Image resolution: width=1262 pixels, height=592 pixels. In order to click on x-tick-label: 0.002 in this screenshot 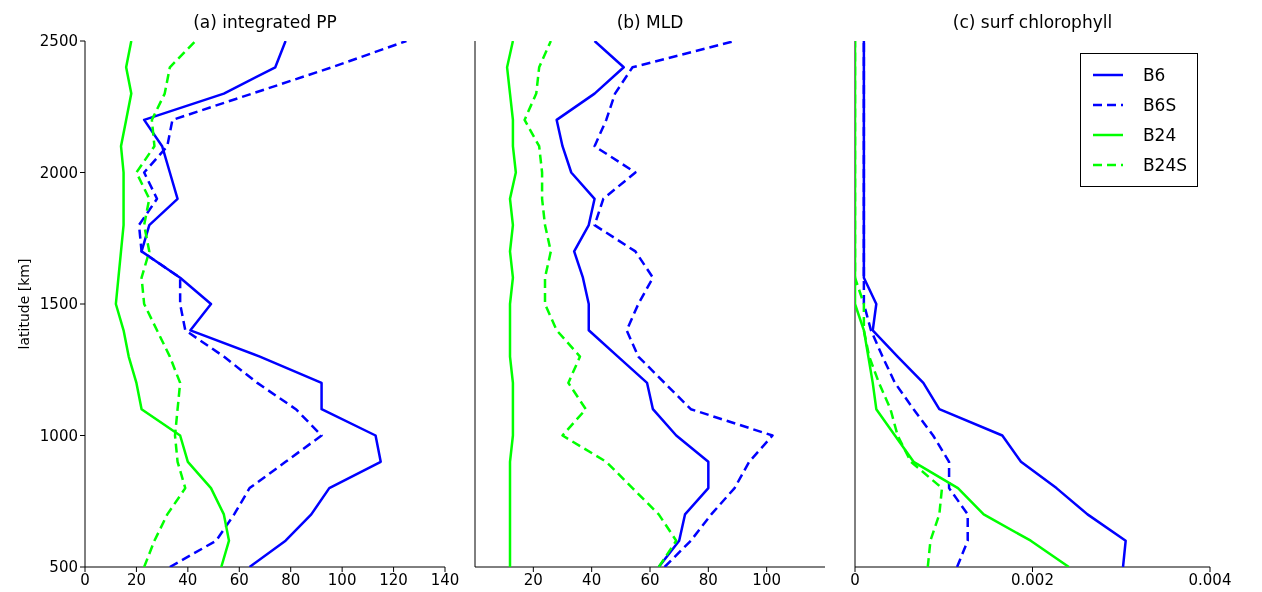, I will do `click(1032, 579)`.